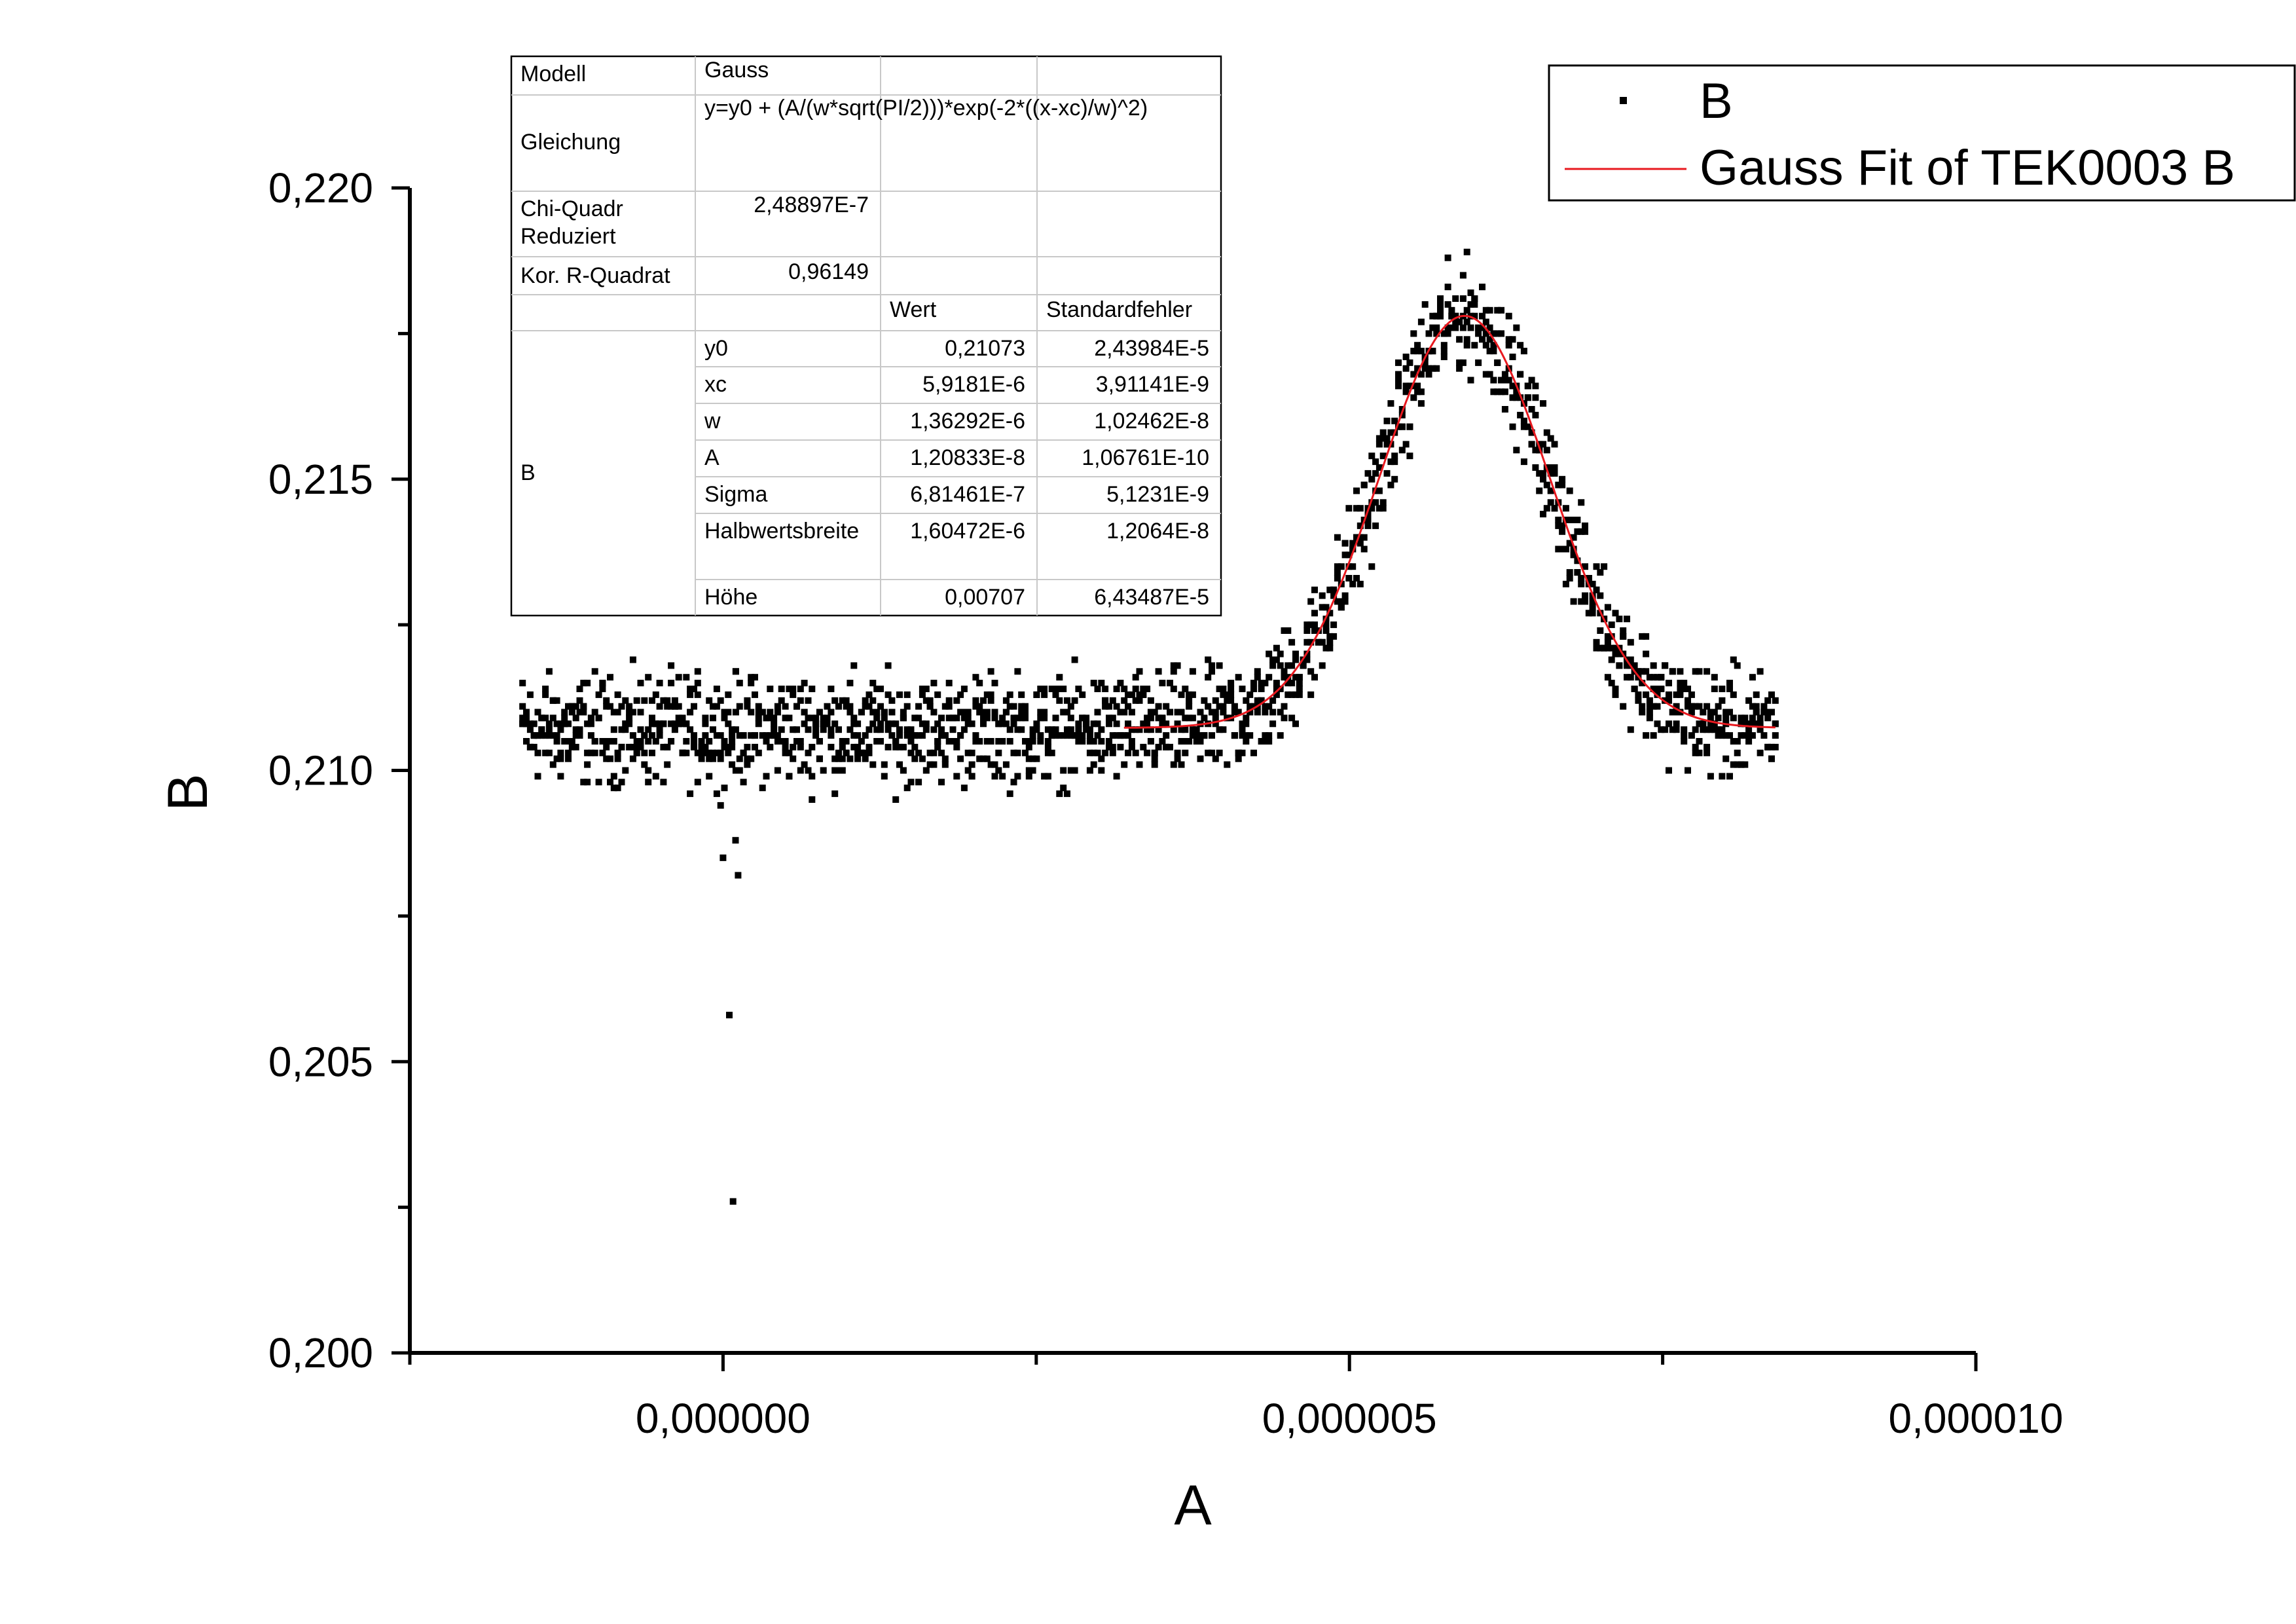 The width and height of the screenshot is (2296, 1624). What do you see at coordinates (320, 479) in the screenshot?
I see `y-tick-label: 0,215` at bounding box center [320, 479].